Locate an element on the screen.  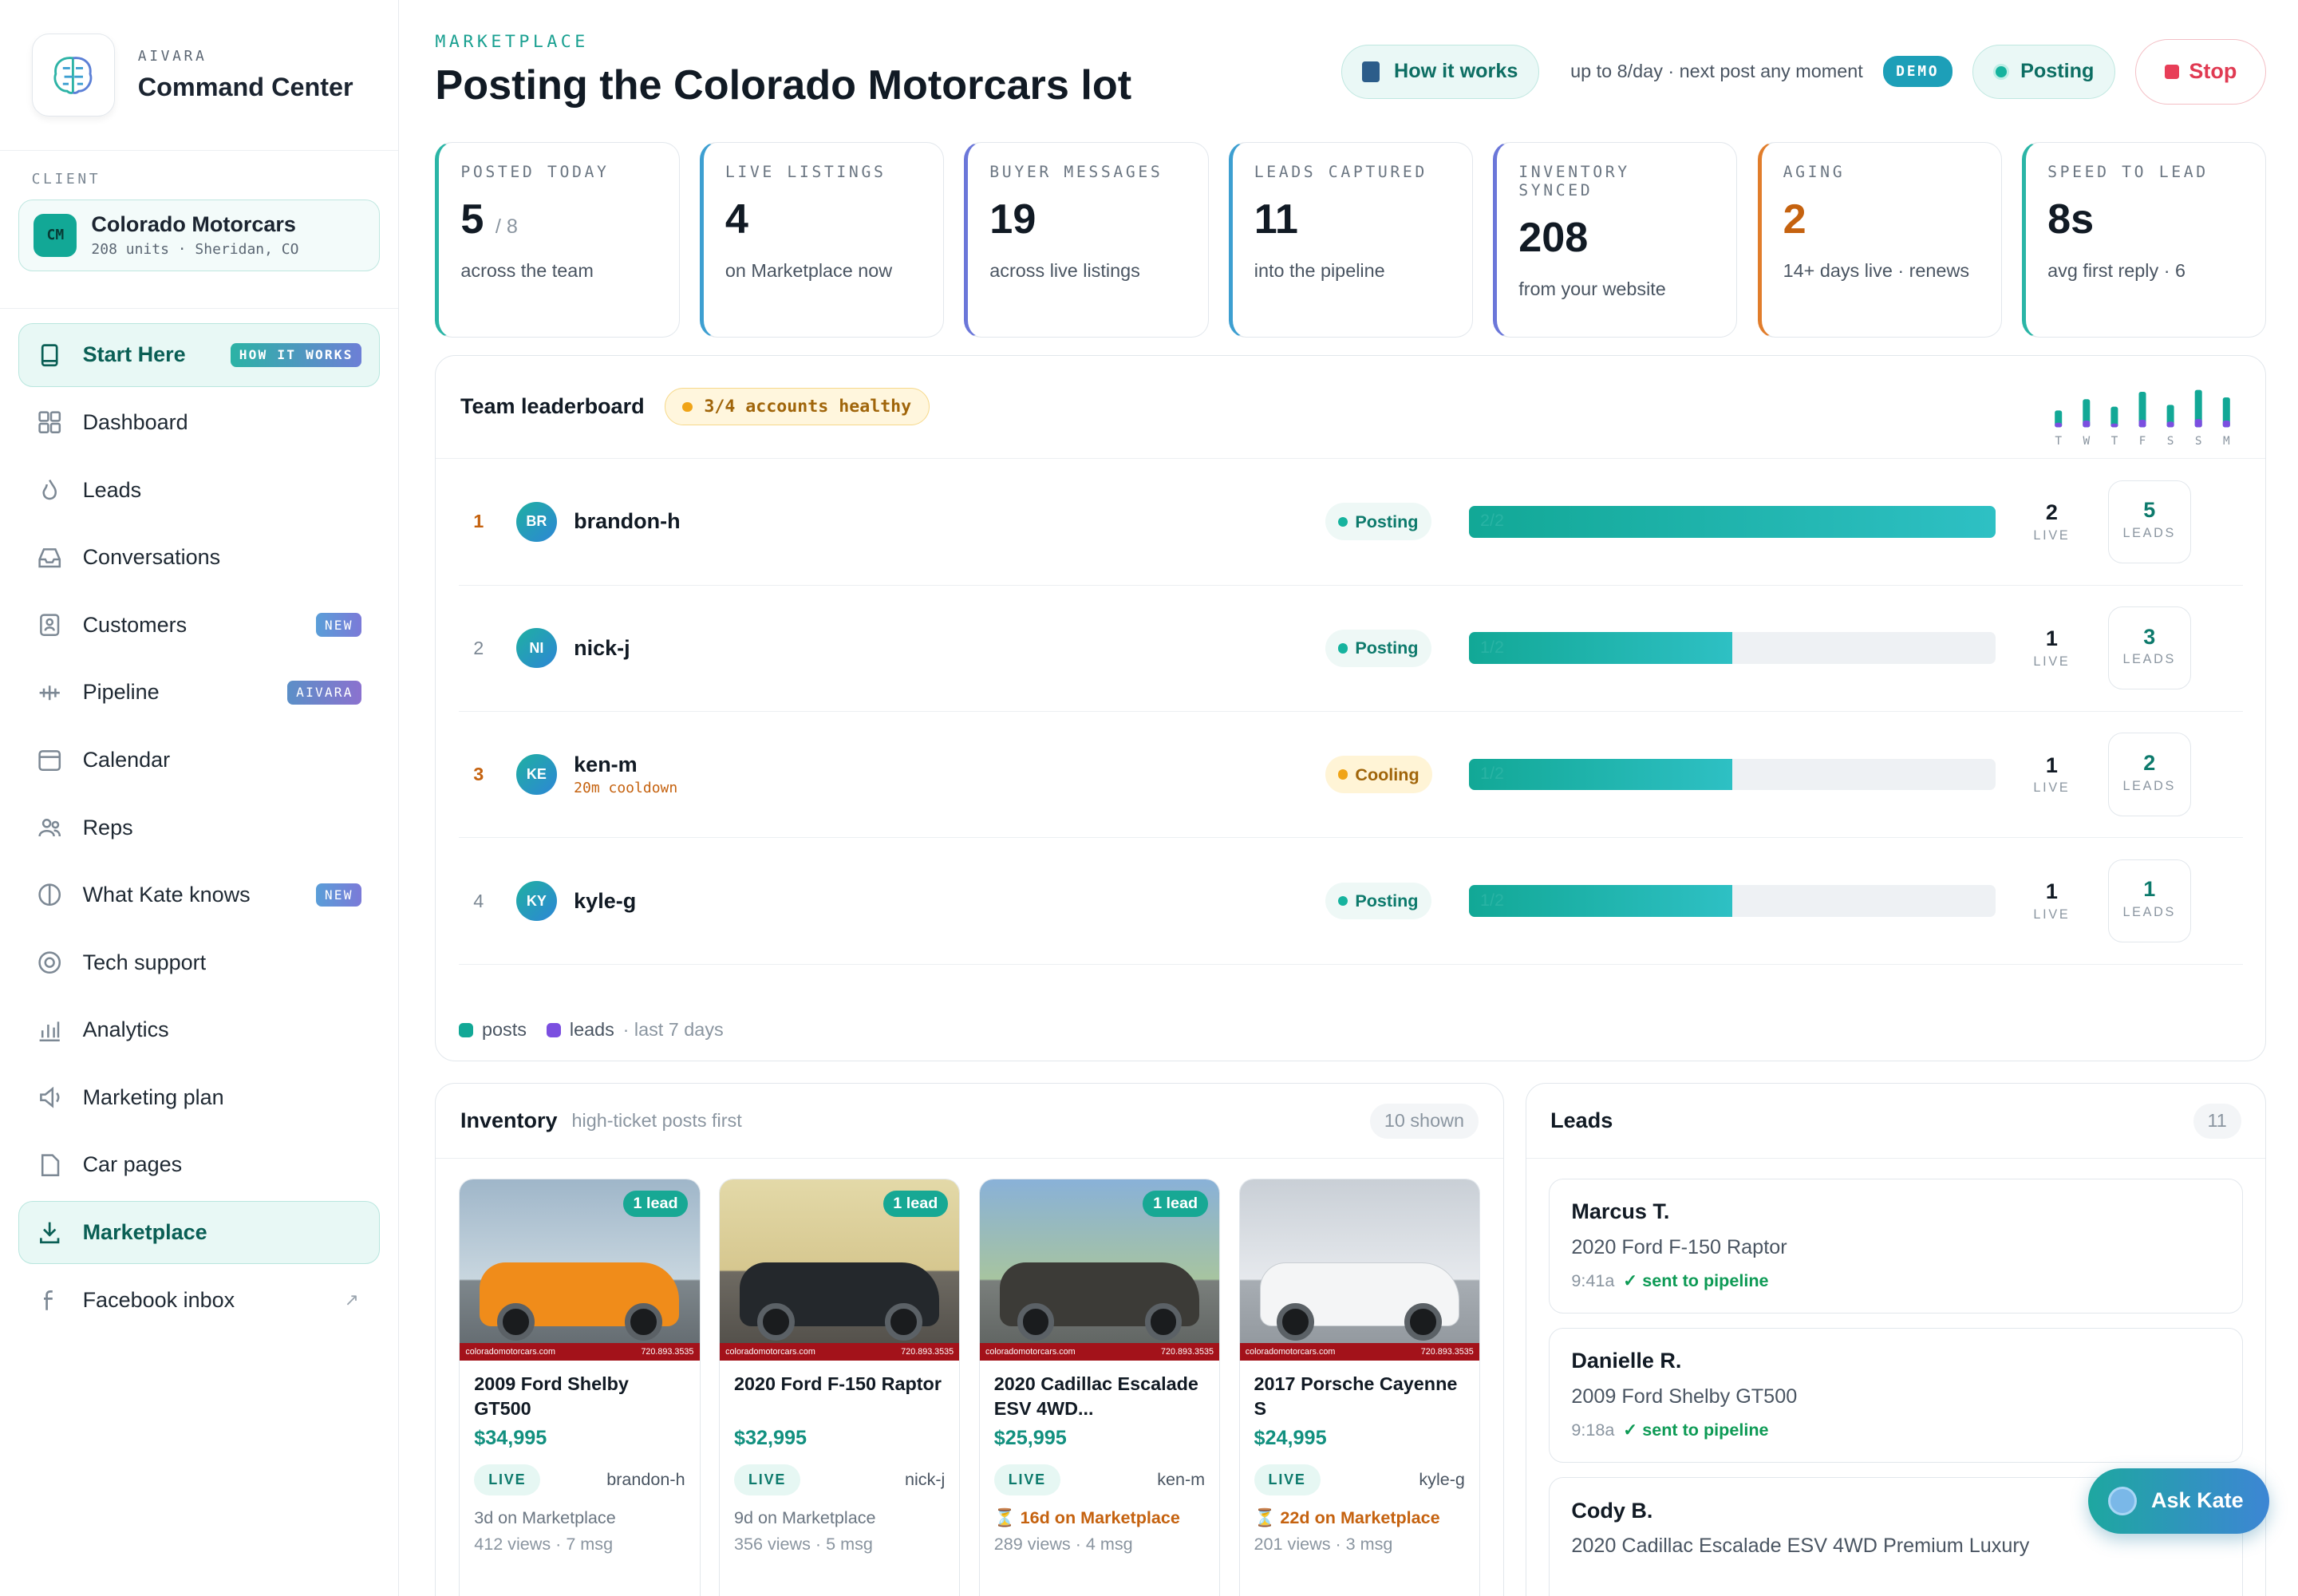
assigned-rep: ken-m is located at coordinates (1182, 1479).